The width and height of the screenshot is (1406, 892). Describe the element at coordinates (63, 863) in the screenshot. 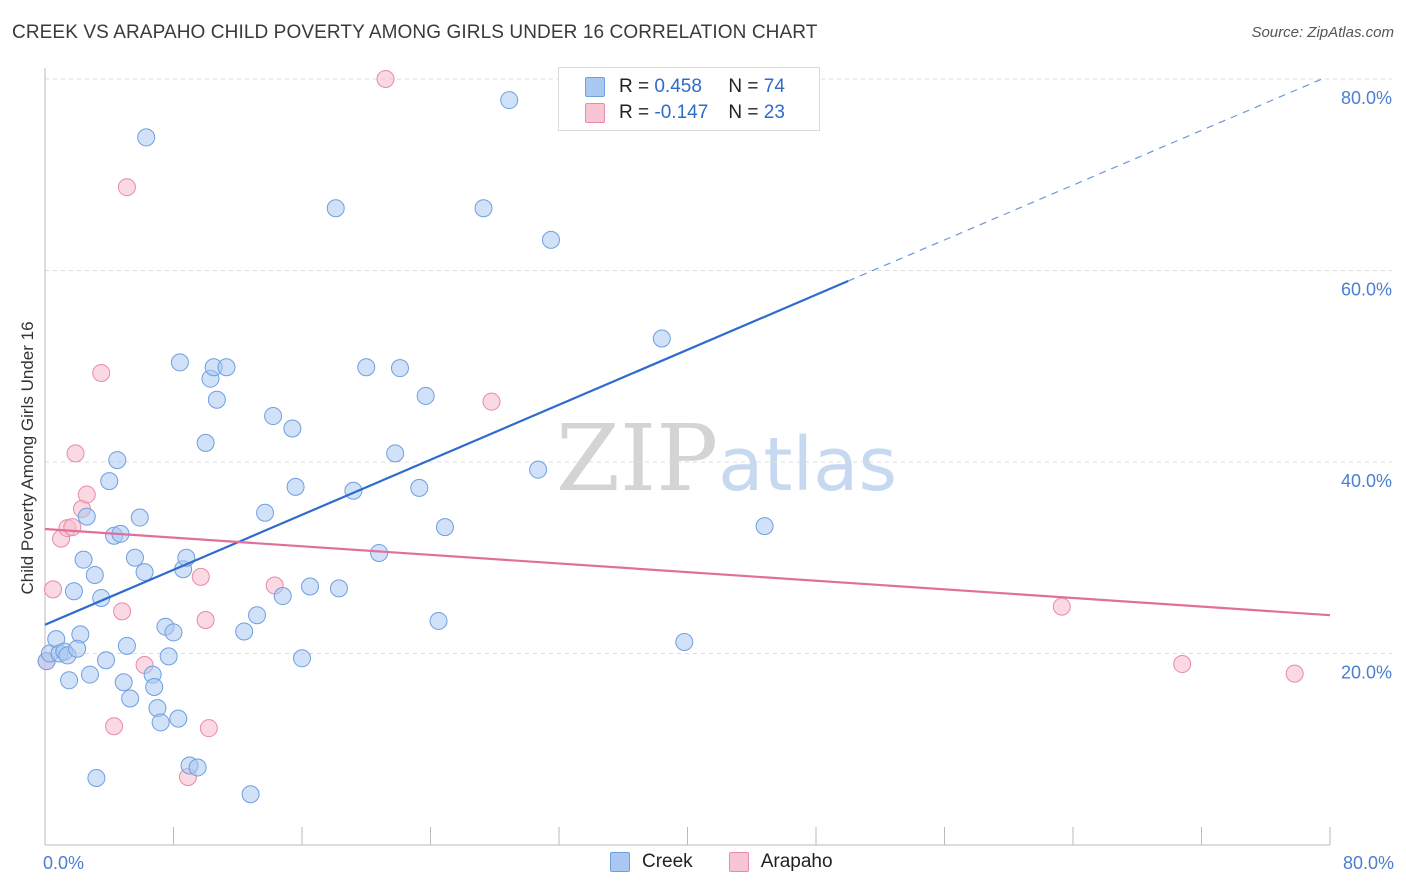

I see `x-tick-label: 0.0%` at that location.